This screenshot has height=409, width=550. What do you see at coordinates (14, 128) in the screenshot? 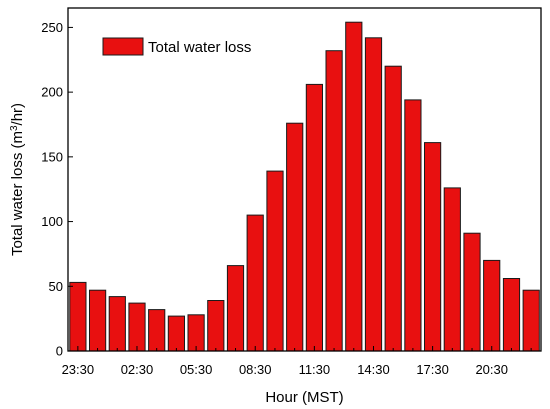
I see `y-axis-title-superscript: 3` at bounding box center [14, 128].